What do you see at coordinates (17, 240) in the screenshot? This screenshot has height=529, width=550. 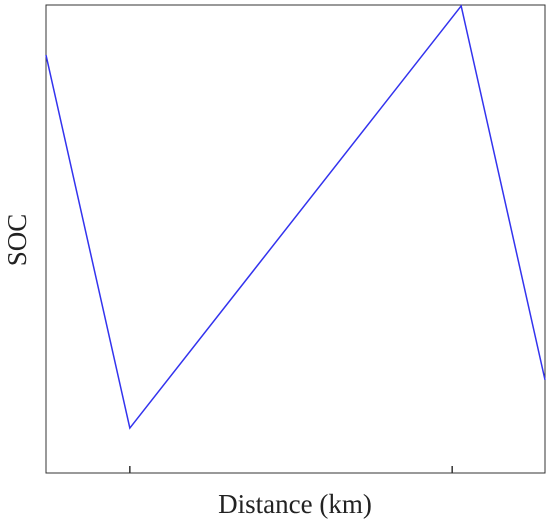 I see `y-axis-label: SOC` at bounding box center [17, 240].